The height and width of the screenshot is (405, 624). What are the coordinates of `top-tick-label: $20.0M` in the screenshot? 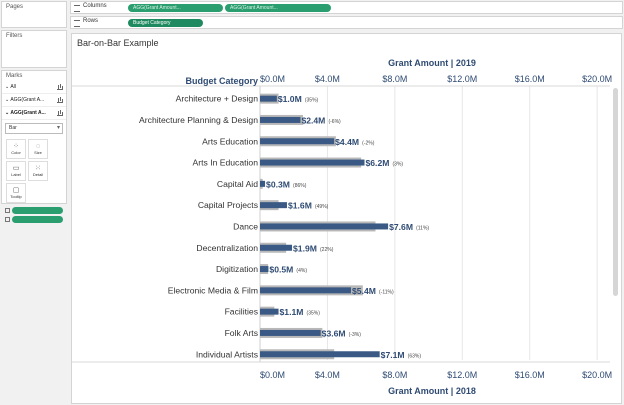 It's located at (597, 79).